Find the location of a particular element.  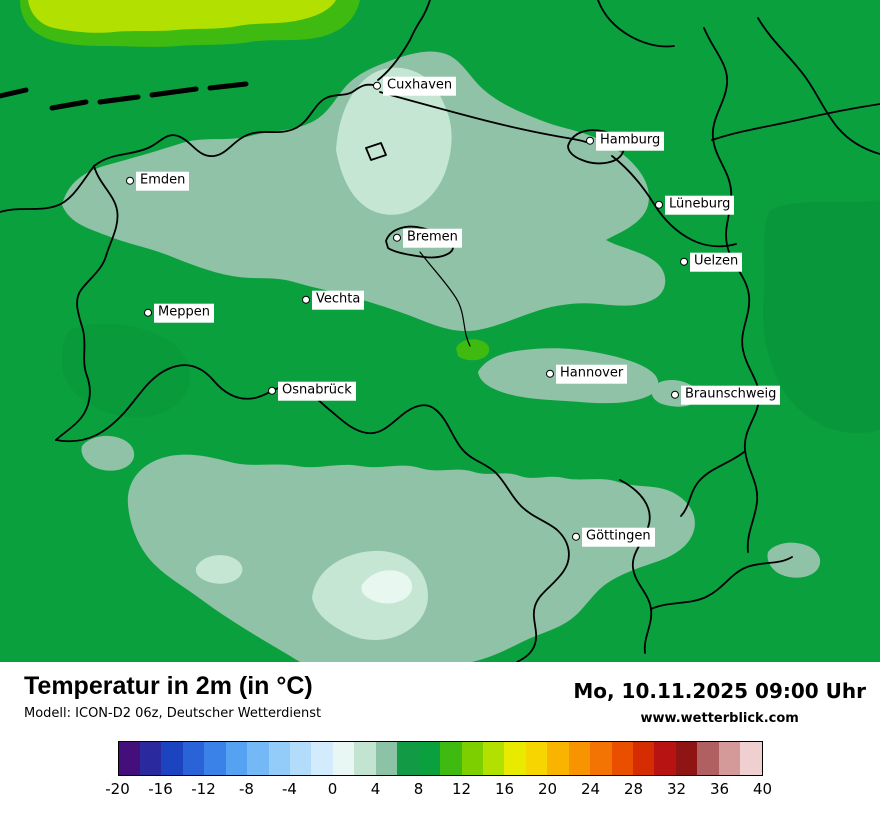

city-marker: Vechta is located at coordinates (333, 300).